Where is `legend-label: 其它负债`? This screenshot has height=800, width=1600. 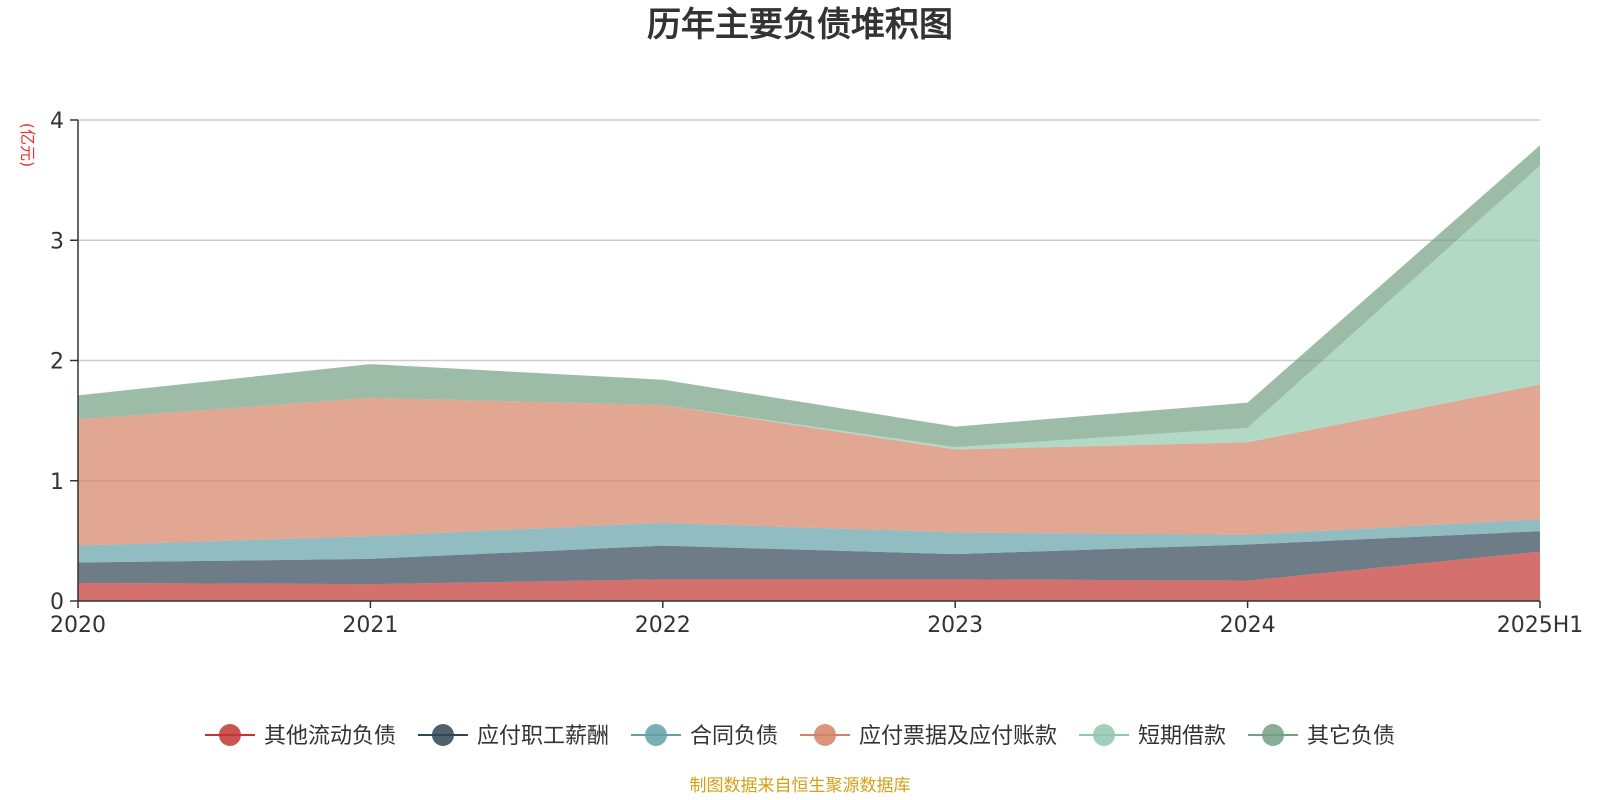 legend-label: 其它负债 is located at coordinates (1351, 736).